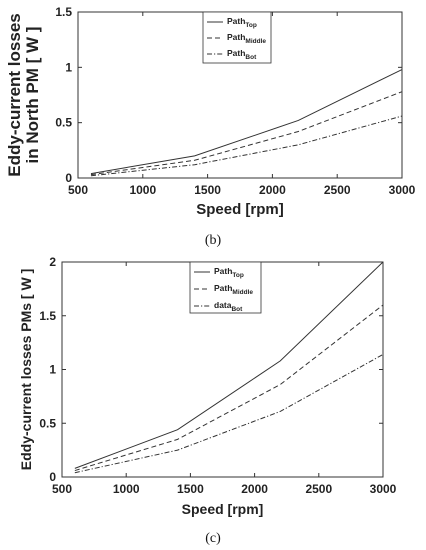 The width and height of the screenshot is (426, 550). I want to click on figure-caption: (c), so click(213, 538).